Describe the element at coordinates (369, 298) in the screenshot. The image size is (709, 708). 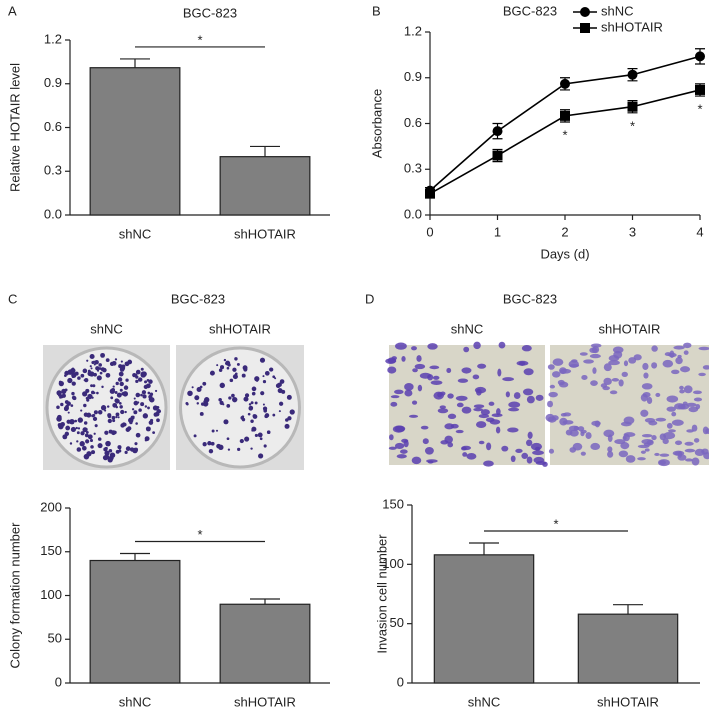
I see `panel-letter: D` at that location.